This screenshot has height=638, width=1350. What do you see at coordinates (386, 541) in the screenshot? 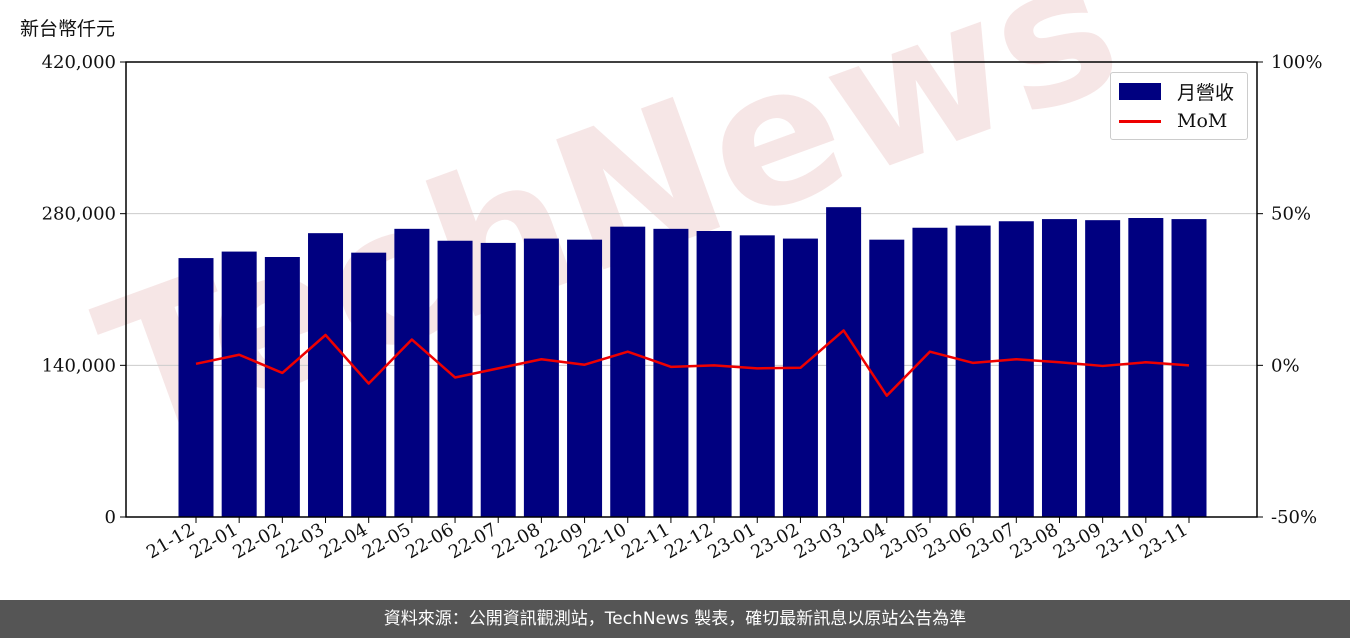
I see `x-tick-label: 22-05` at bounding box center [386, 541].